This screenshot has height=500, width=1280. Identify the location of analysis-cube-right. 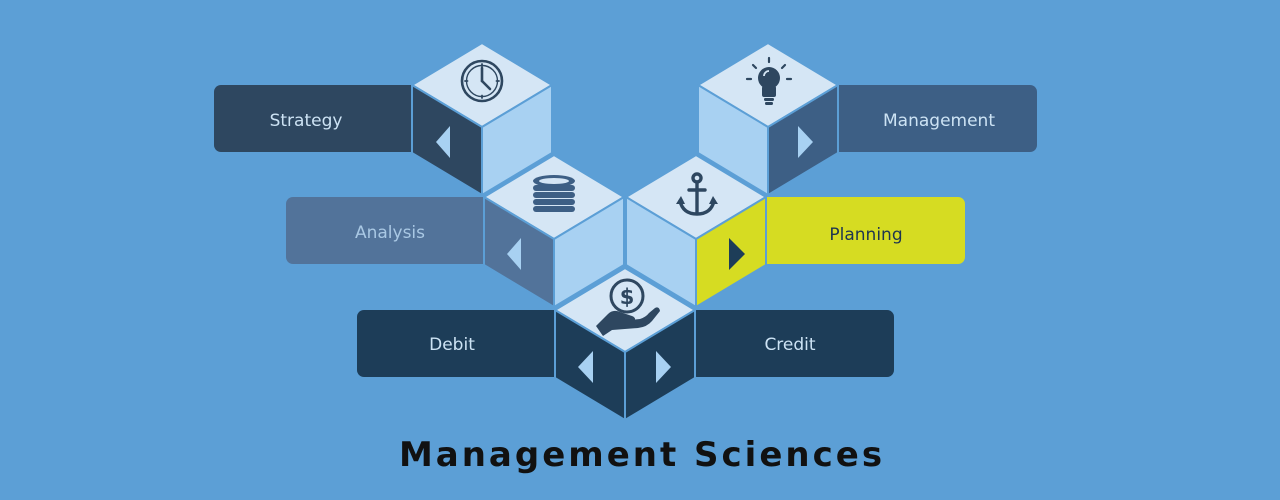
(589, 252).